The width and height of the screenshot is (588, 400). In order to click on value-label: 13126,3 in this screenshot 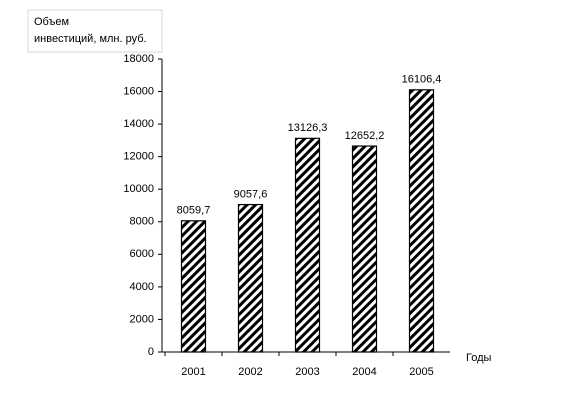, I will do `click(308, 128)`.